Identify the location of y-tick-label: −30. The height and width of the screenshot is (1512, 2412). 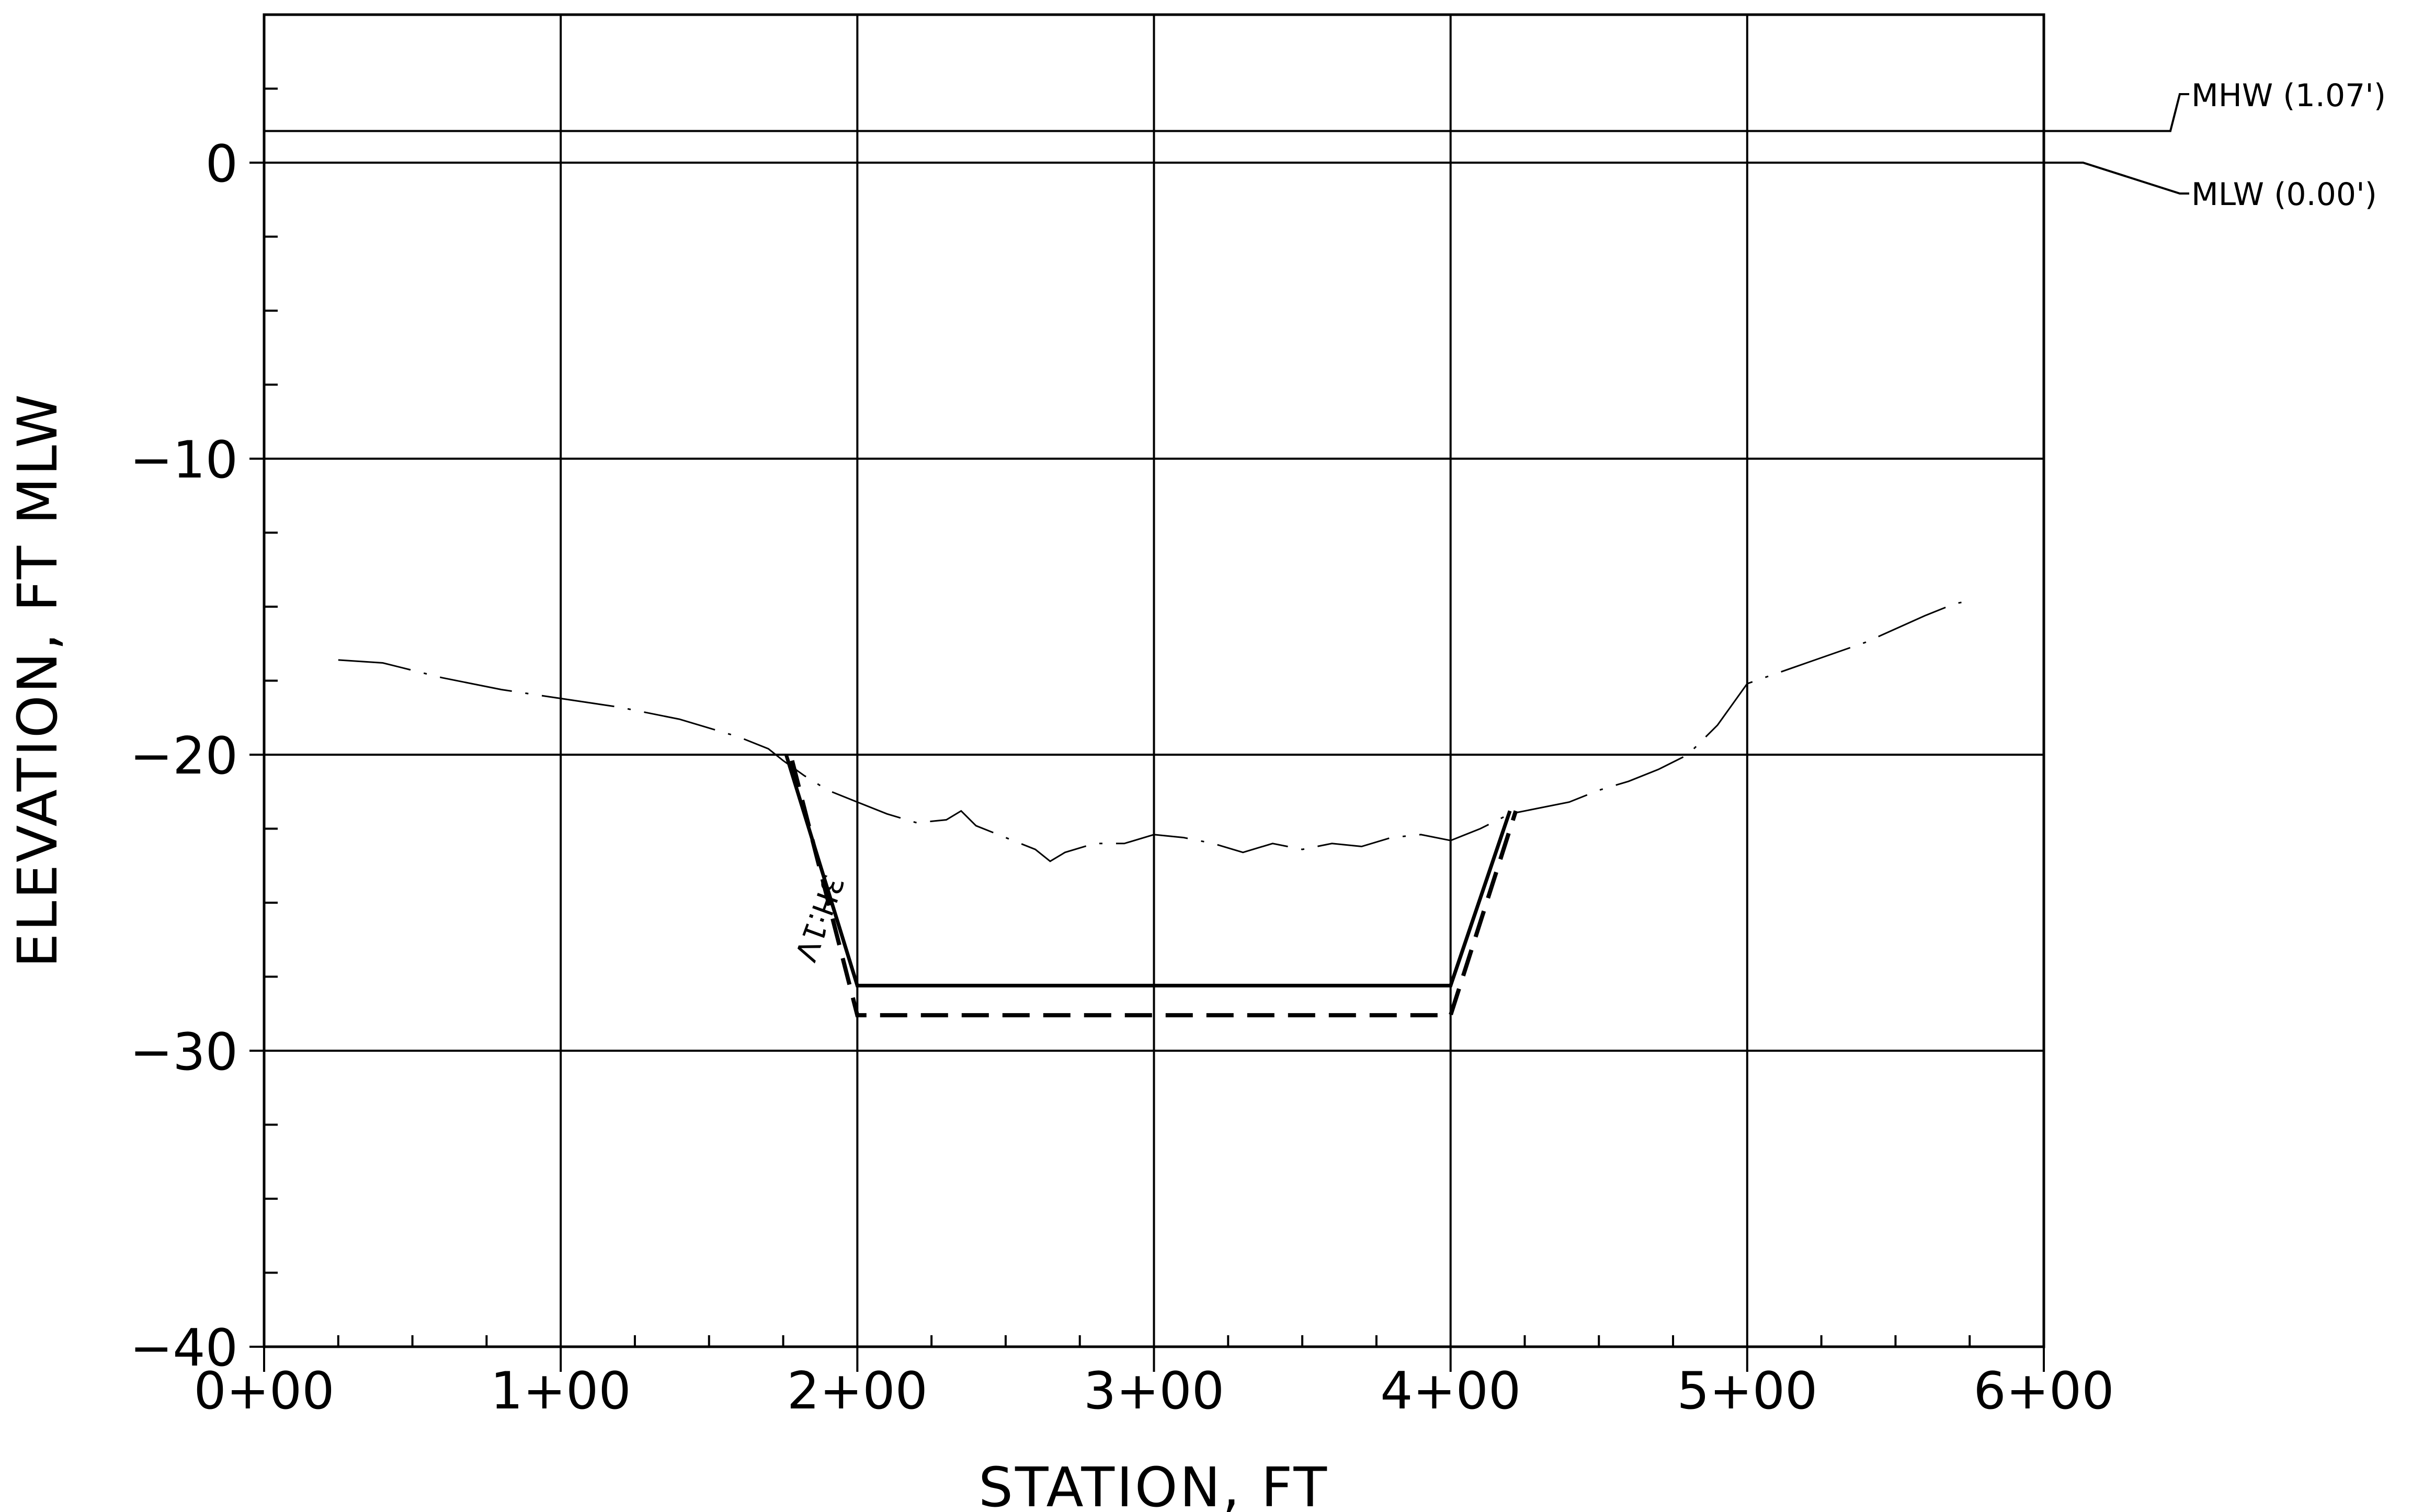
(184, 1052).